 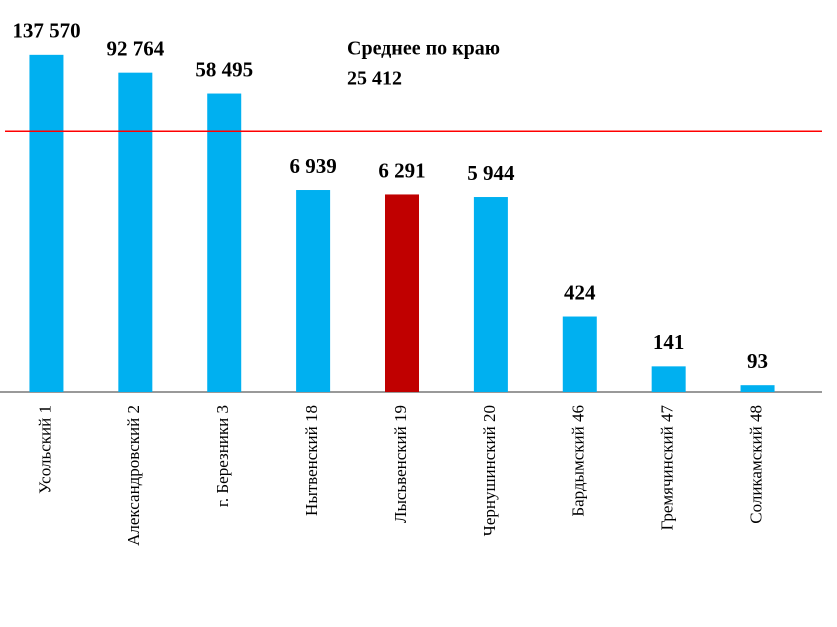 I want to click on average-label: Среднее по краю, so click(x=423, y=49).